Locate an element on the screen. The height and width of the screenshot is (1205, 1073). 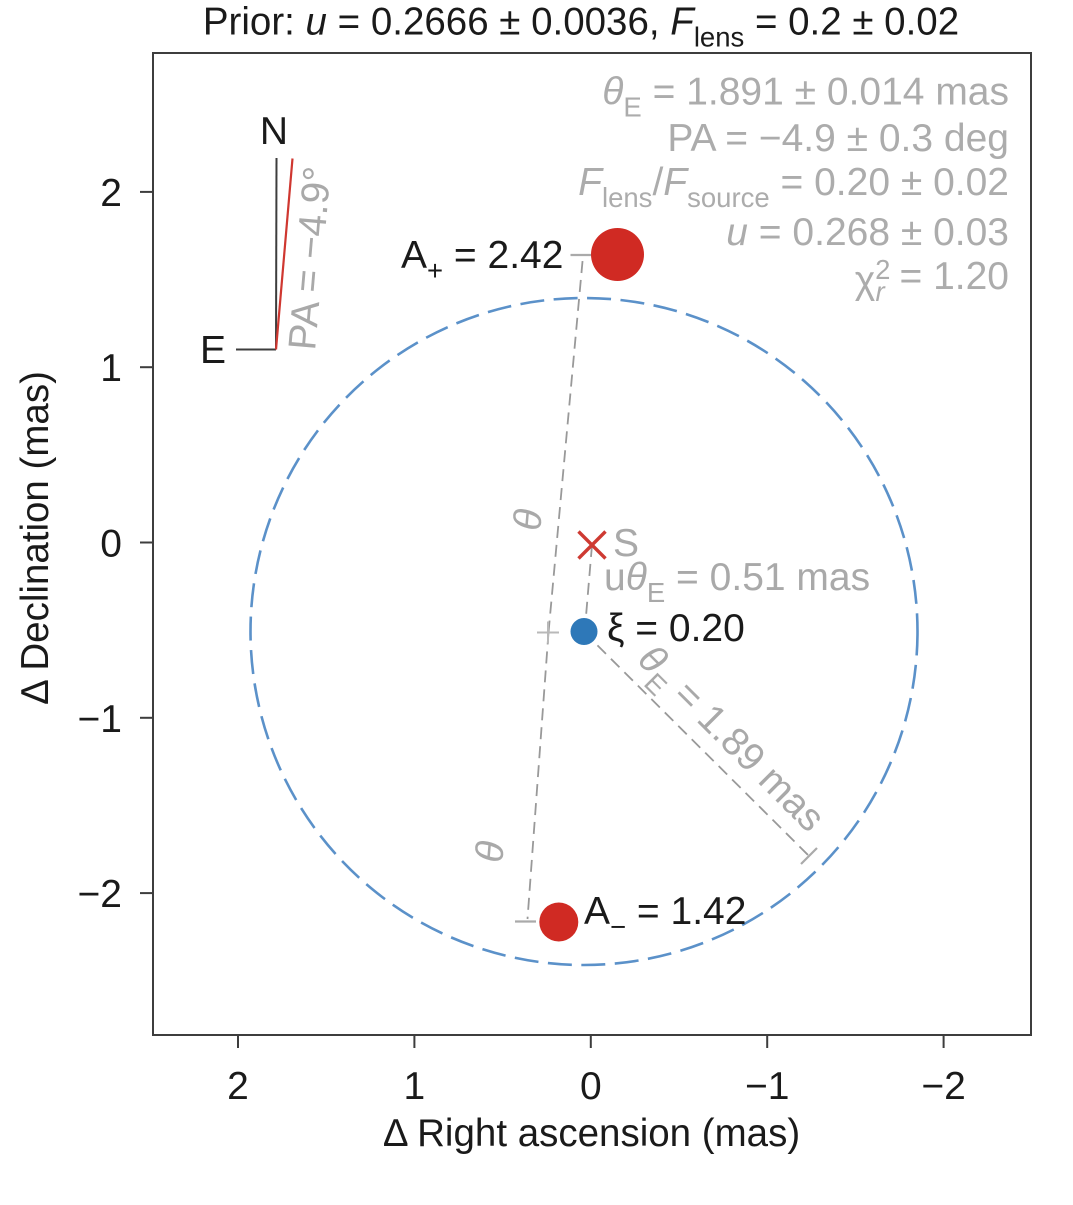
svg-text: Δ Declination (mas) is located at coordinates (35, 538).